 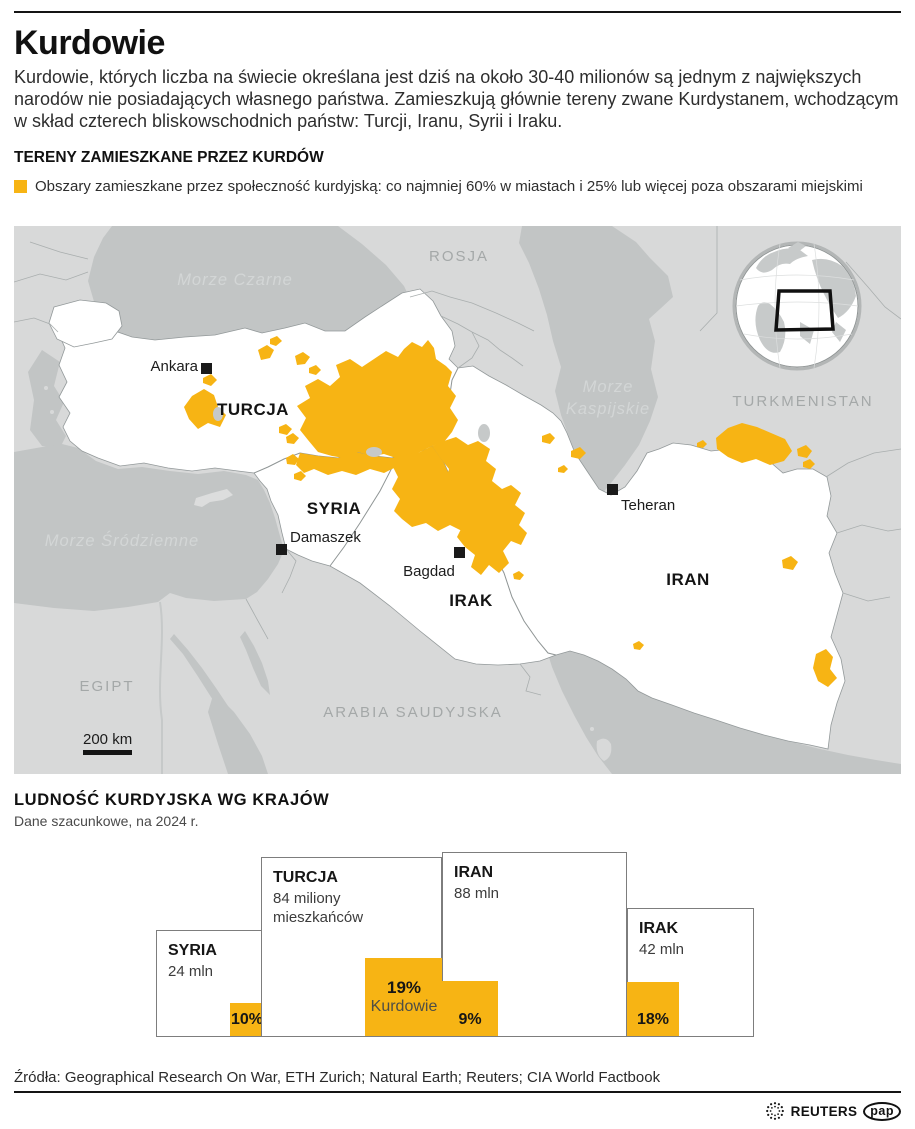 I want to click on globe-inset, so click(x=797, y=306).